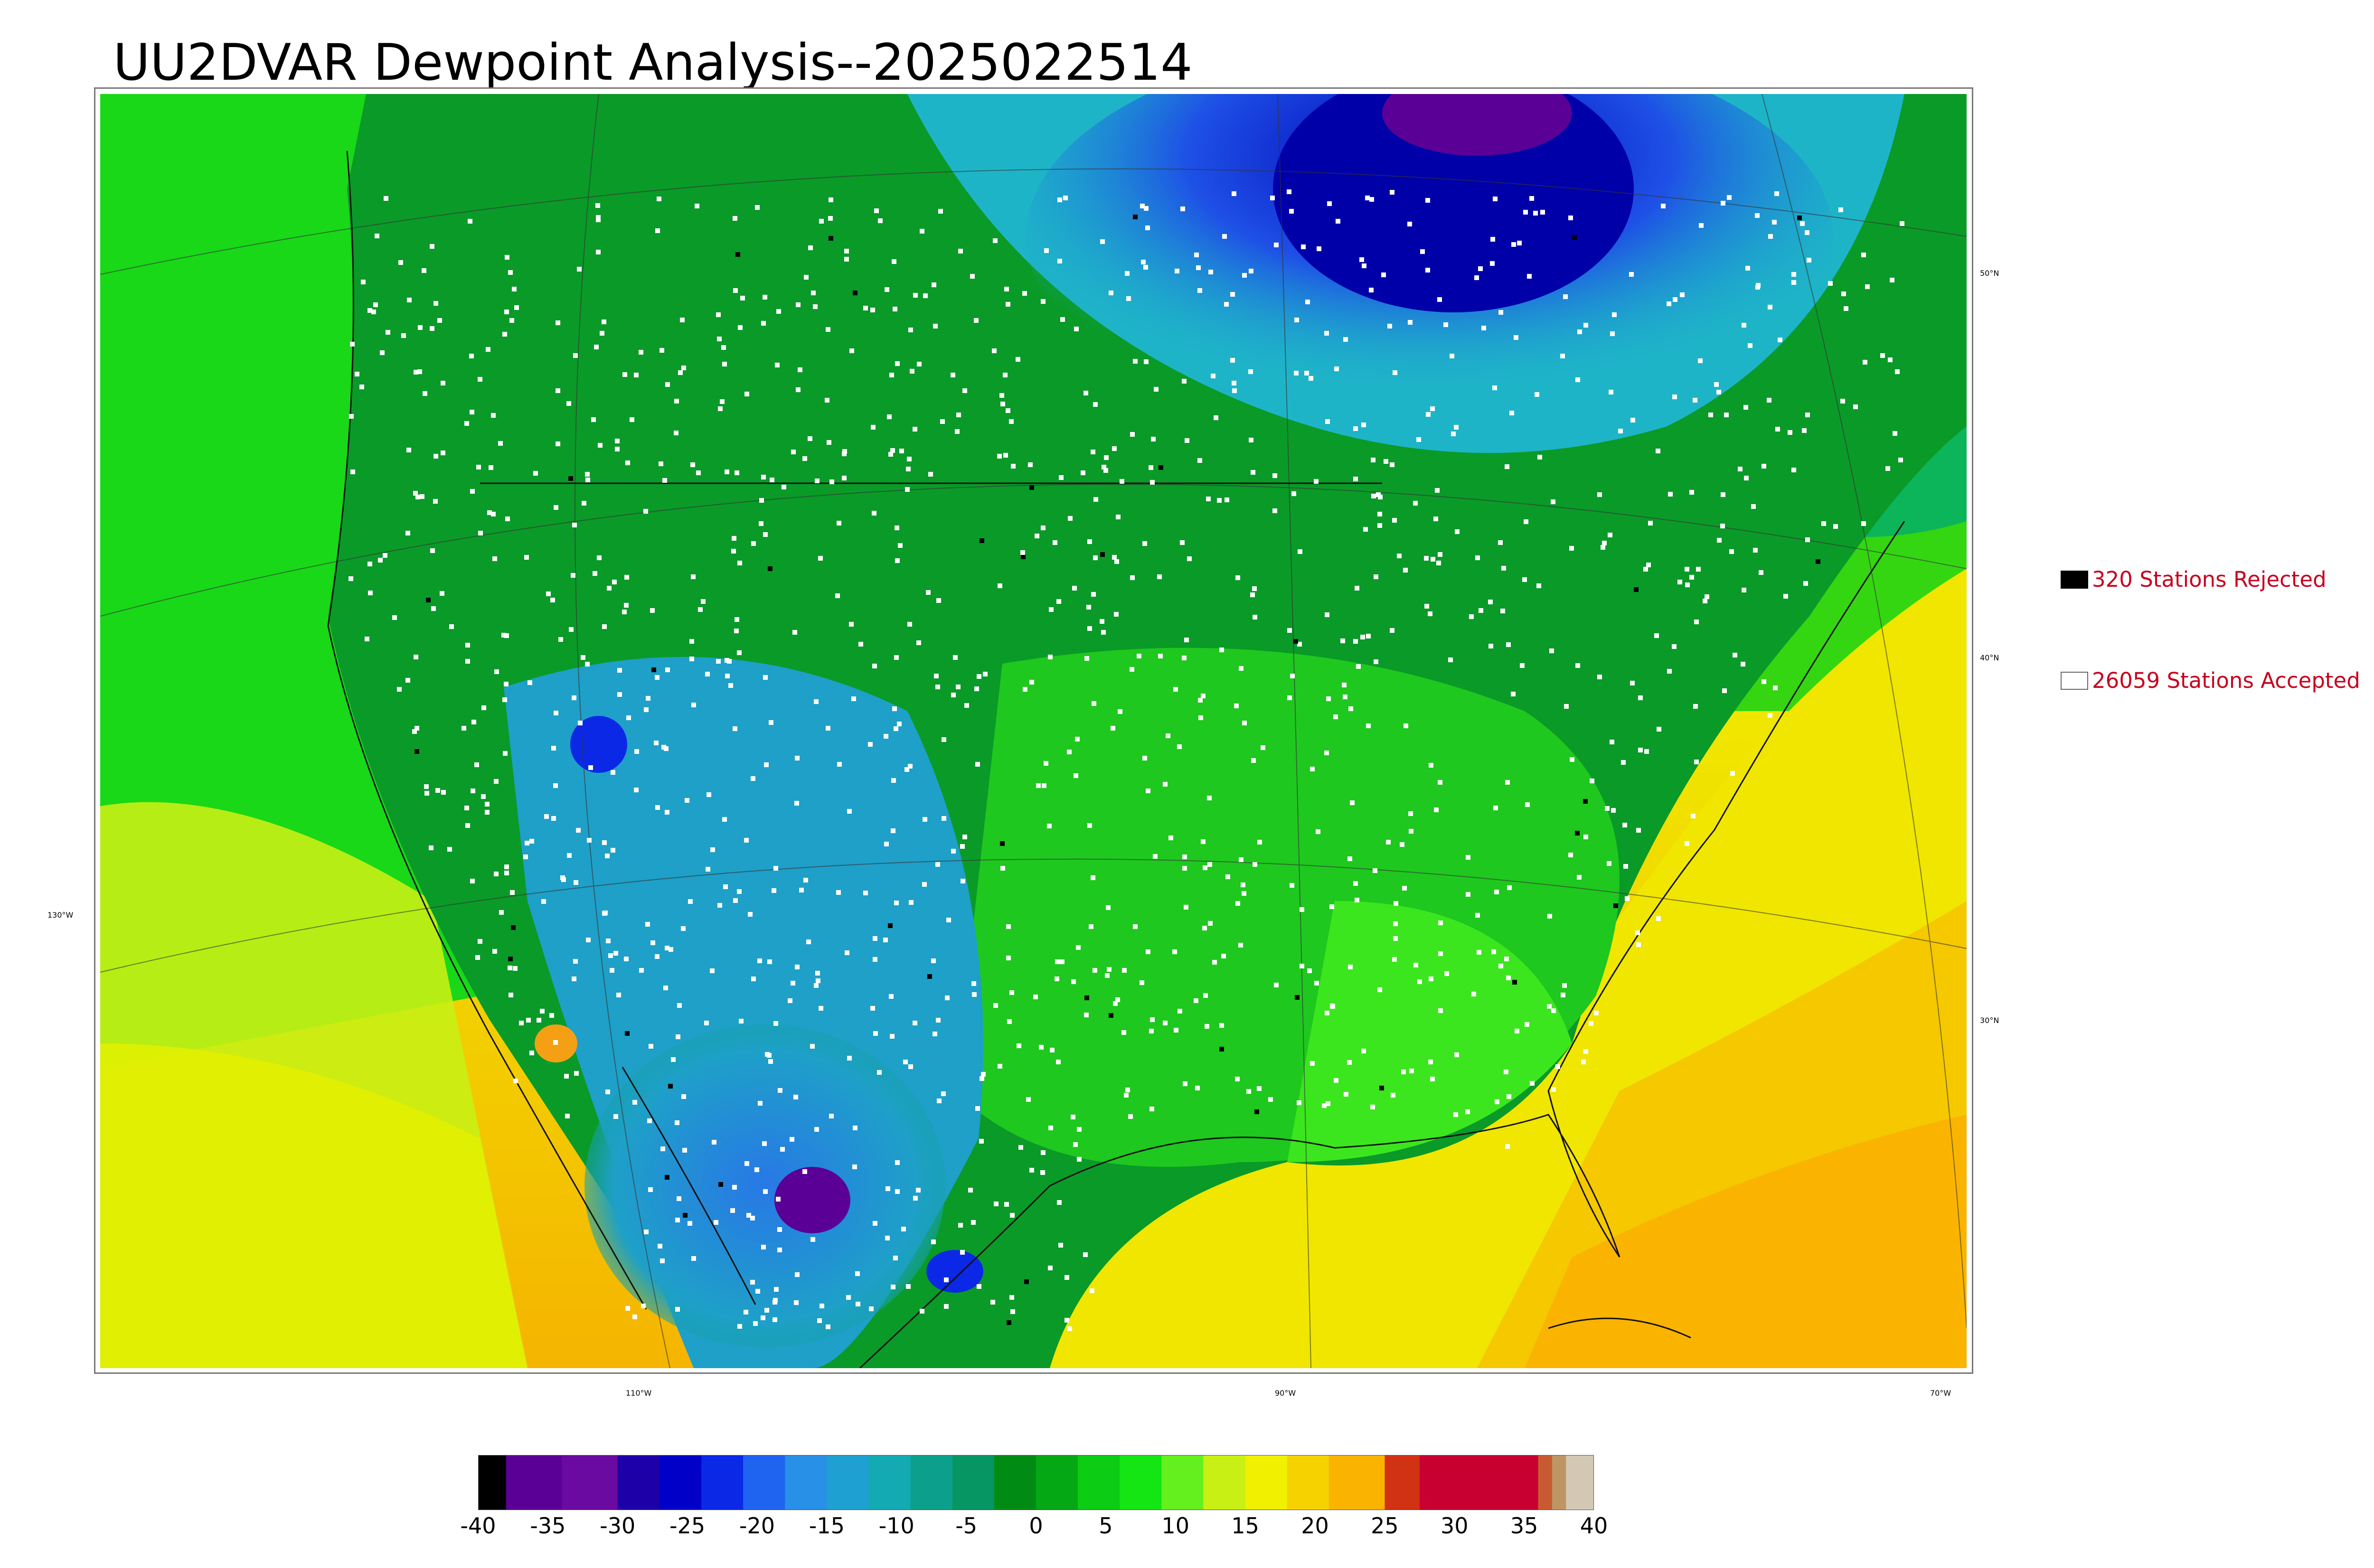  Describe the element at coordinates (639, 1394) in the screenshot. I see `lon-label-110: 110°W` at that location.